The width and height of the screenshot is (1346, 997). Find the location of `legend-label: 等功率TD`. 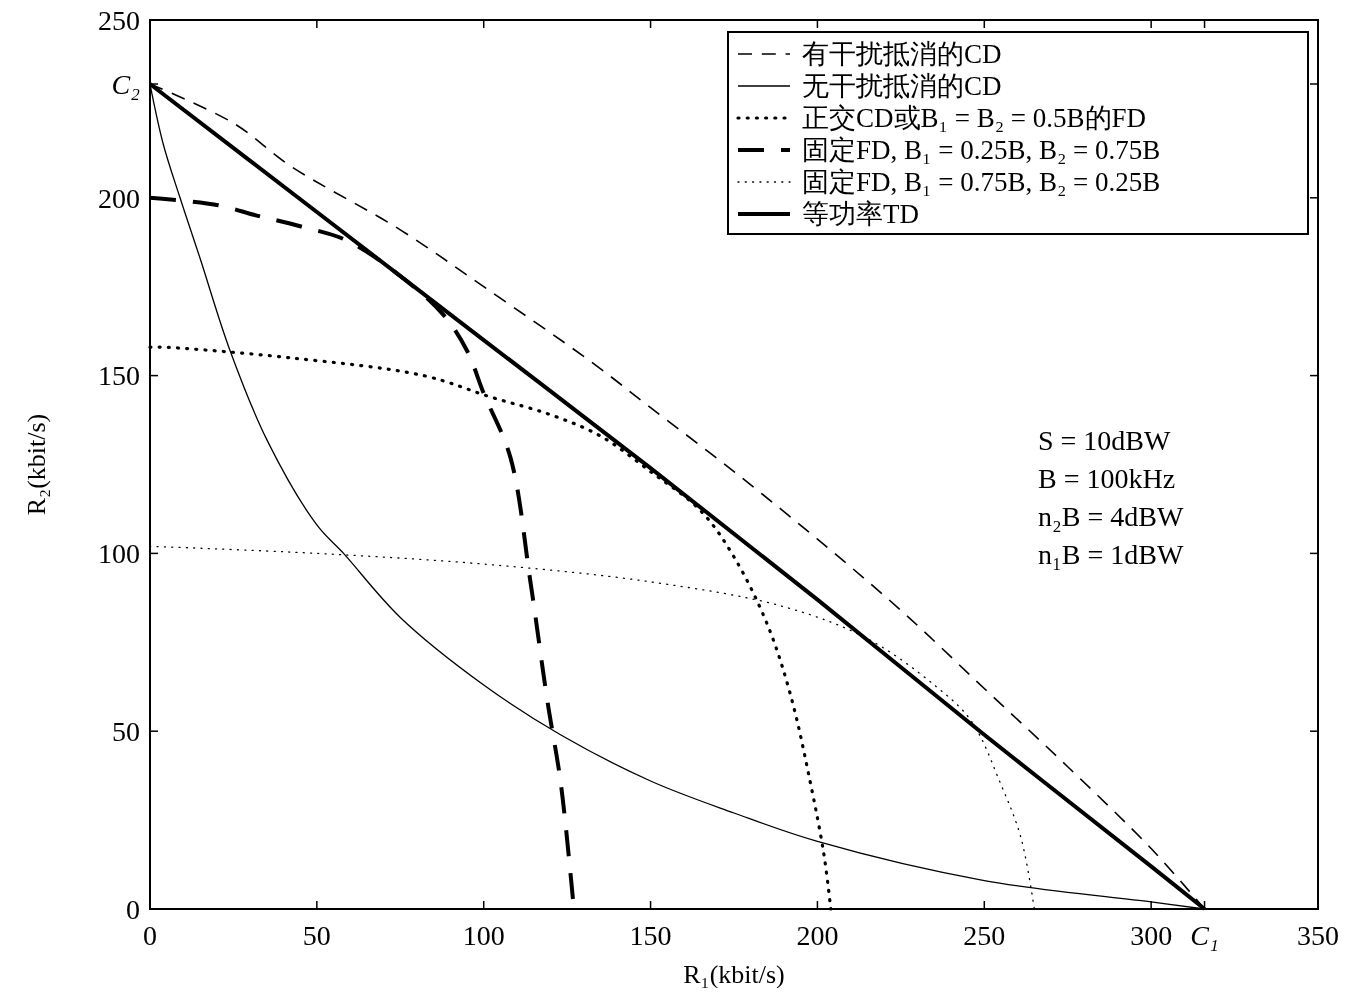

legend-label: 等功率TD is located at coordinates (860, 214).